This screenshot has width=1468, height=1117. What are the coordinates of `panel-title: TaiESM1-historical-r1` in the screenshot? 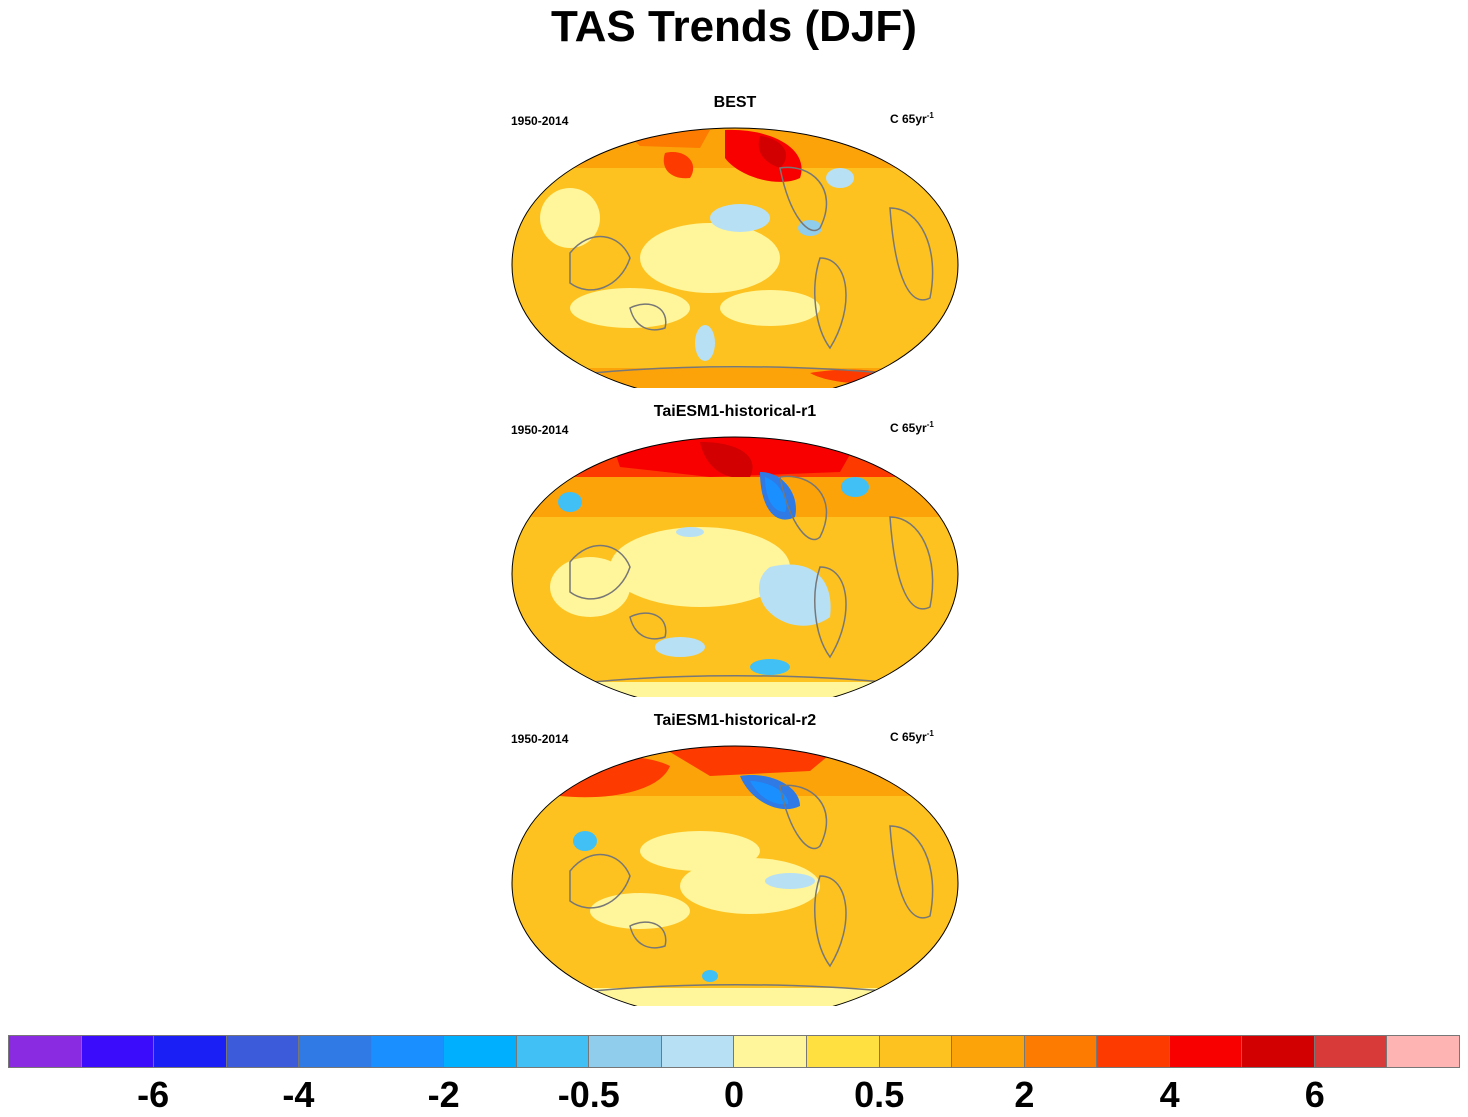 It's located at (735, 411).